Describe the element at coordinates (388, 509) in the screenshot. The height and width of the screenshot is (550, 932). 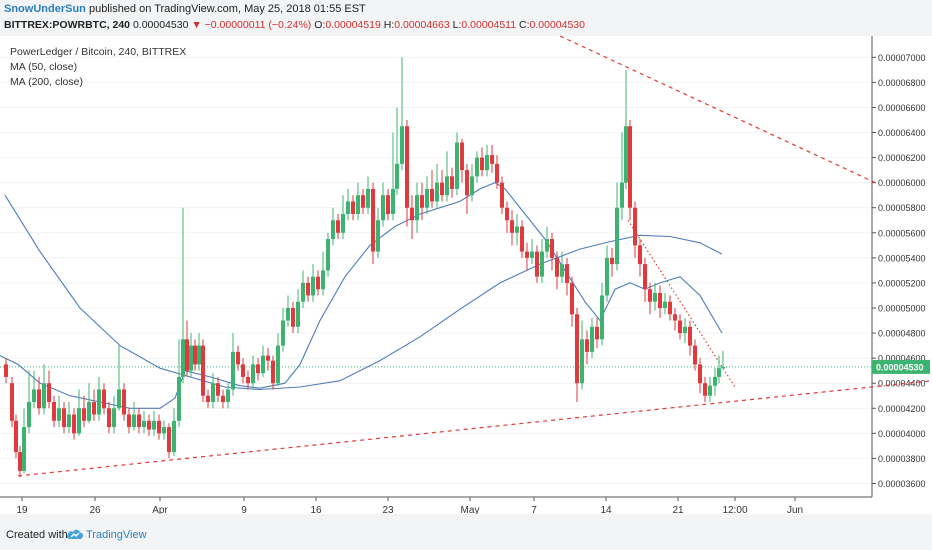
I see `x-tick-label: 23` at that location.